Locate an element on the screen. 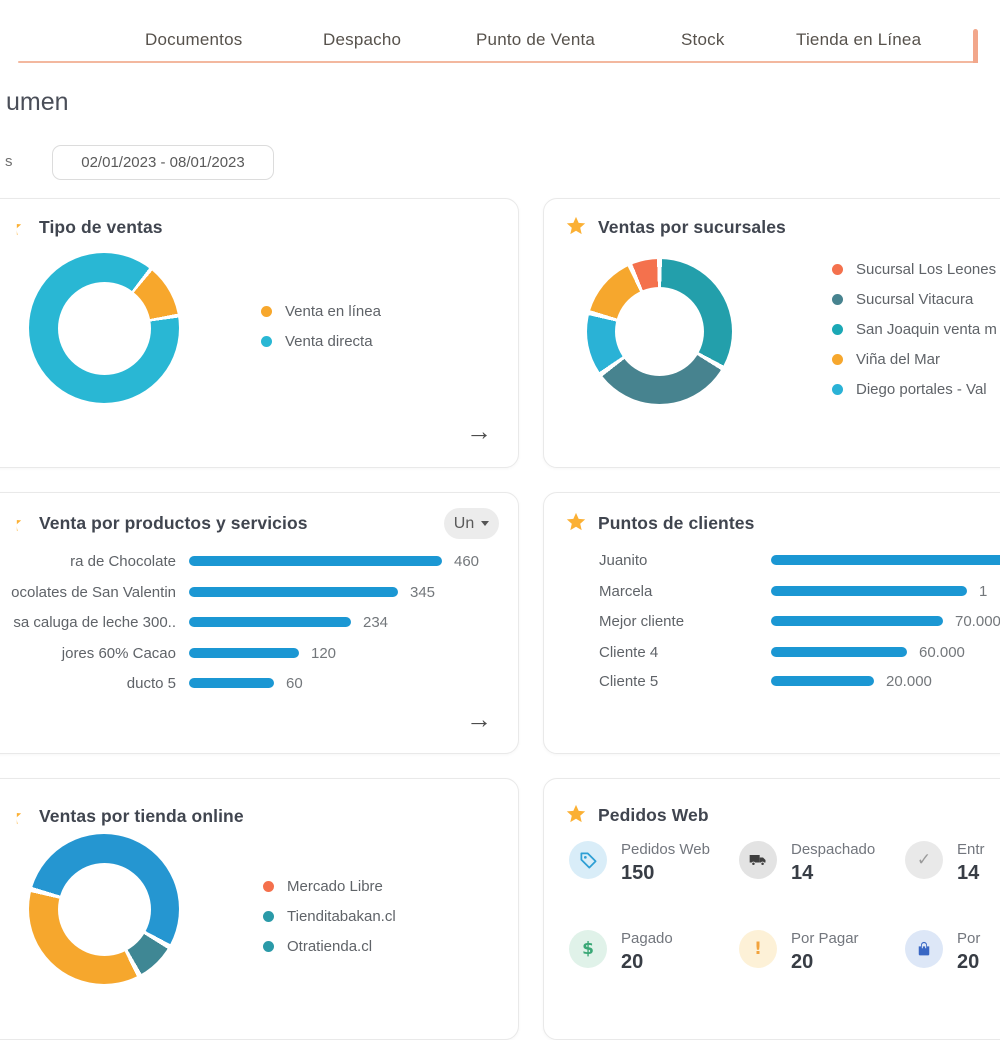 The width and height of the screenshot is (1000, 1040). unit-dropdown: Un is located at coordinates (471, 523).